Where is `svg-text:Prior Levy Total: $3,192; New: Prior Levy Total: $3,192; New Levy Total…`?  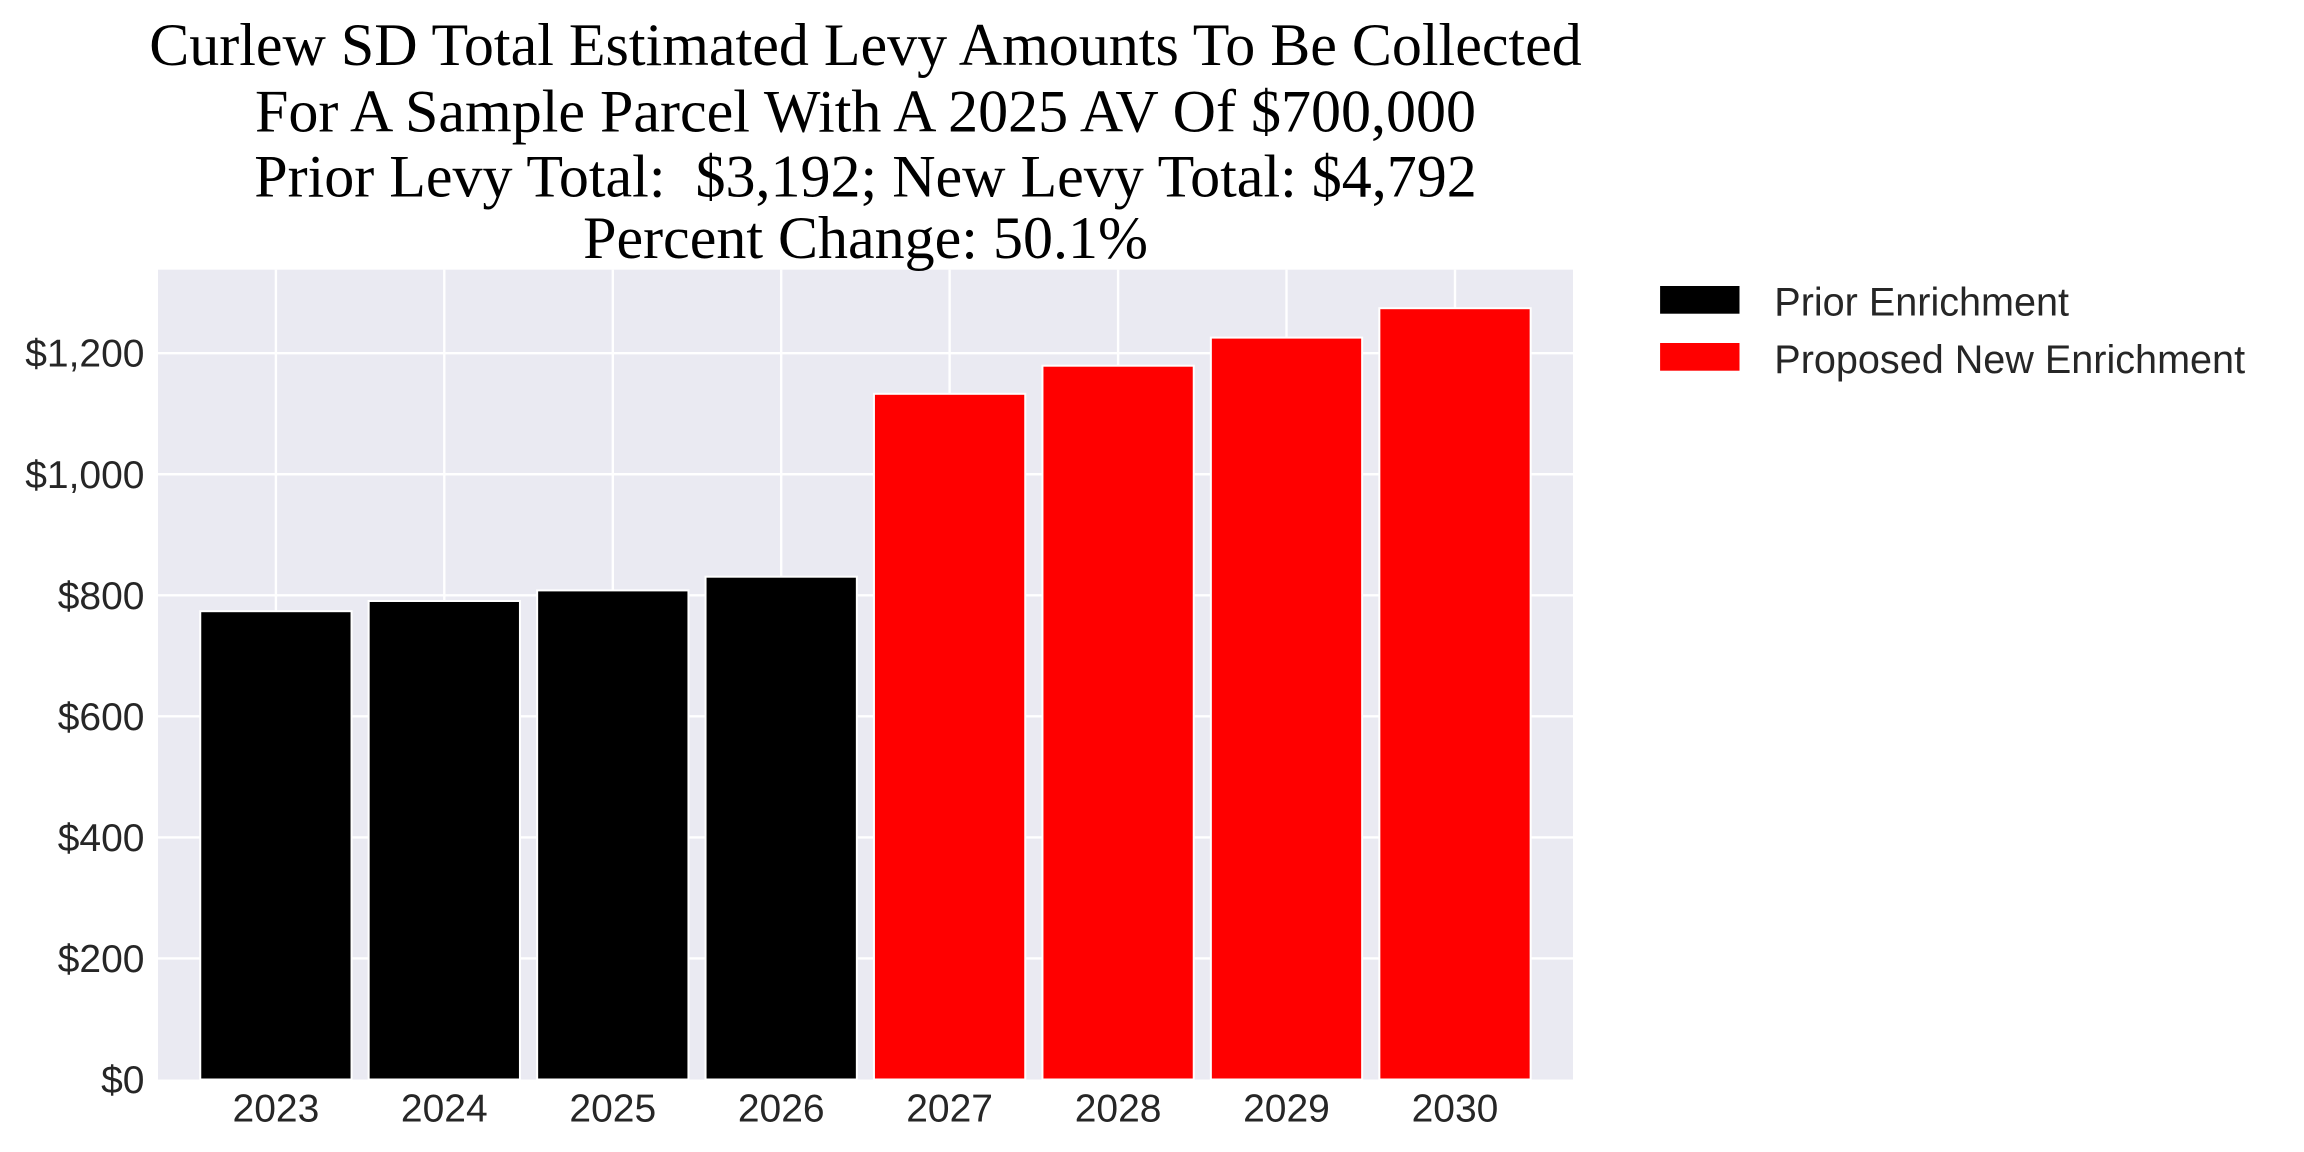
svg-text:Prior Levy Total: $3,192; New: Prior Levy Total: $3,192; New Levy Total… is located at coordinates (865, 177).